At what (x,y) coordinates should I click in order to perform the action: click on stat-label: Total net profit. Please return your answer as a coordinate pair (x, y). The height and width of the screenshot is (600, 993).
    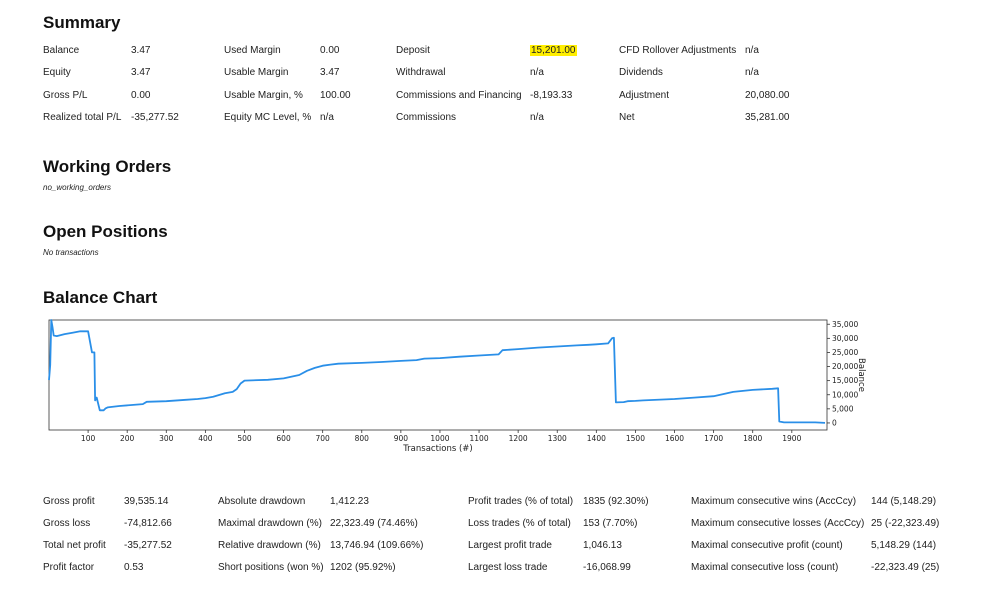
    Looking at the image, I should click on (74, 545).